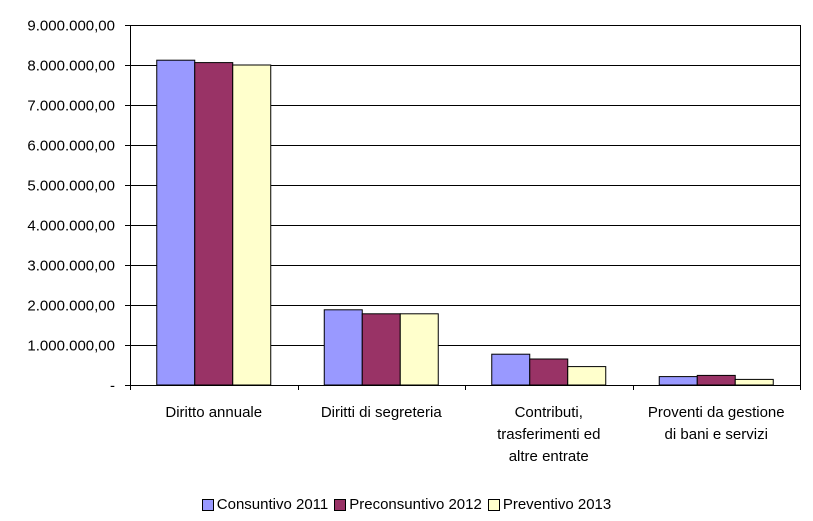  What do you see at coordinates (214, 224) in the screenshot?
I see `bar-preconsuntivo-2012-diritto-annuale` at bounding box center [214, 224].